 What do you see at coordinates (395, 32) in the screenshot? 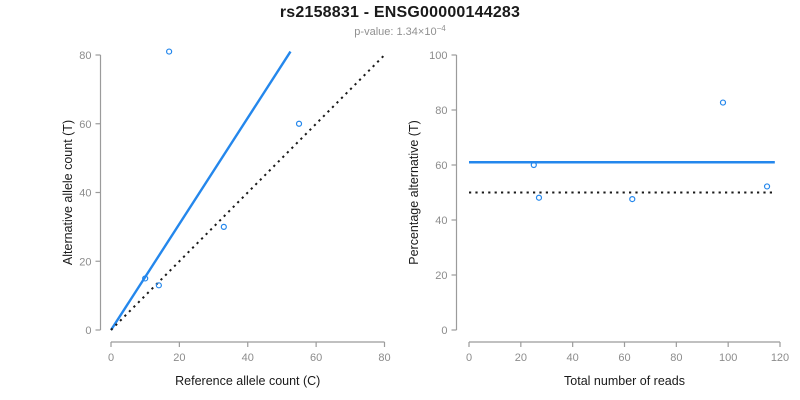
I see `p-value-text: p-value: 1.34×10` at bounding box center [395, 32].